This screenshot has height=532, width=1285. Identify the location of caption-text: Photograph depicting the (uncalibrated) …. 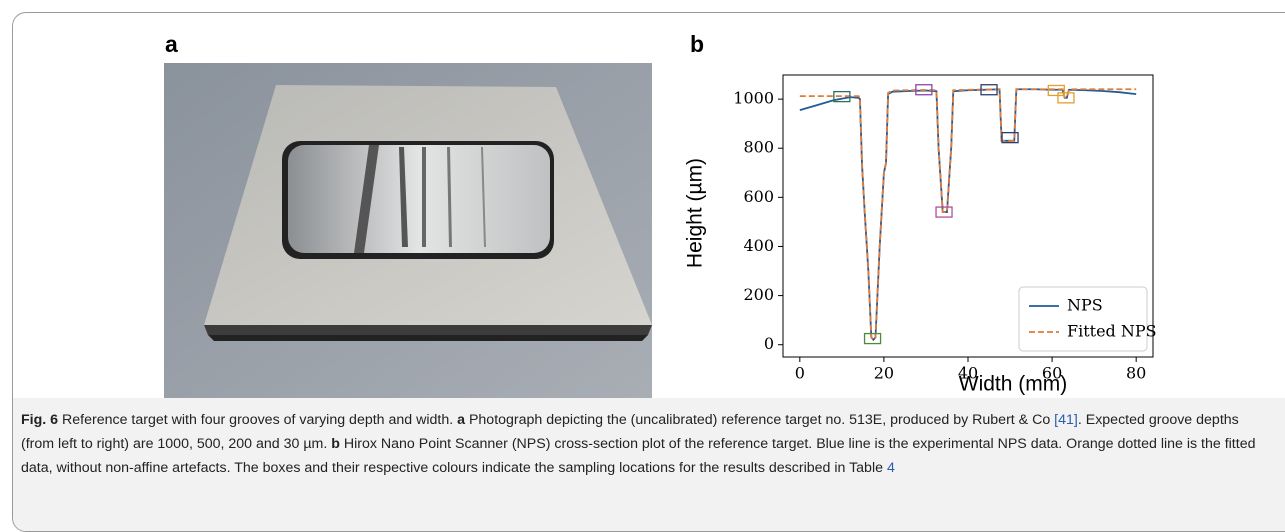
(760, 420).